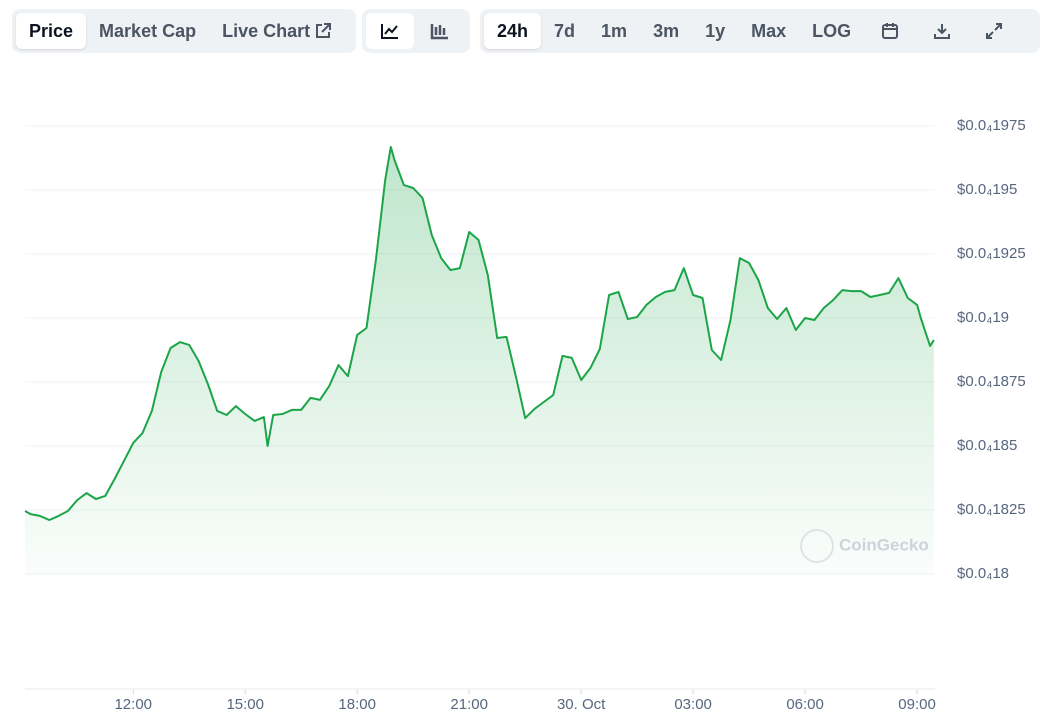 Image resolution: width=1048 pixels, height=721 pixels. I want to click on calendar-button, so click(890, 31).